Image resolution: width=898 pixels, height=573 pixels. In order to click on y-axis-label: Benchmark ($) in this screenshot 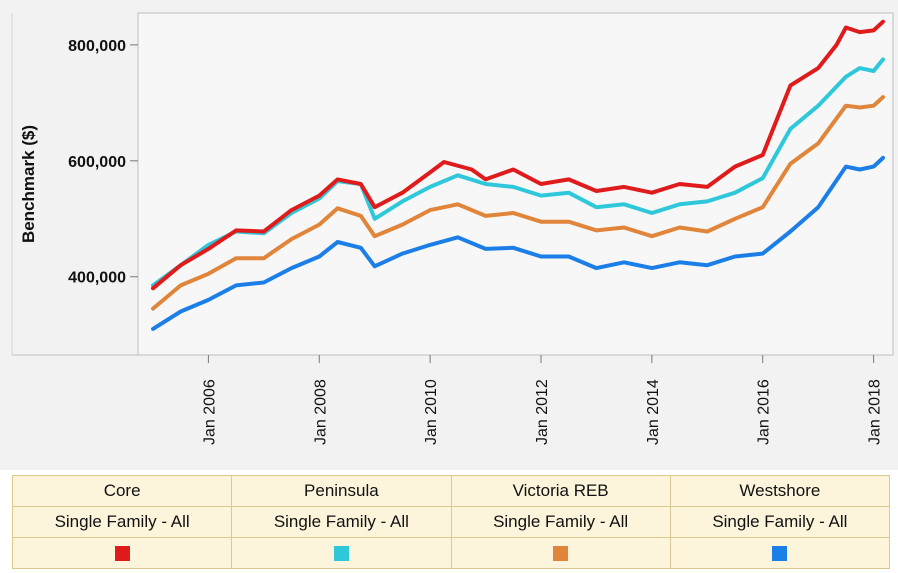, I will do `click(28, 184)`.